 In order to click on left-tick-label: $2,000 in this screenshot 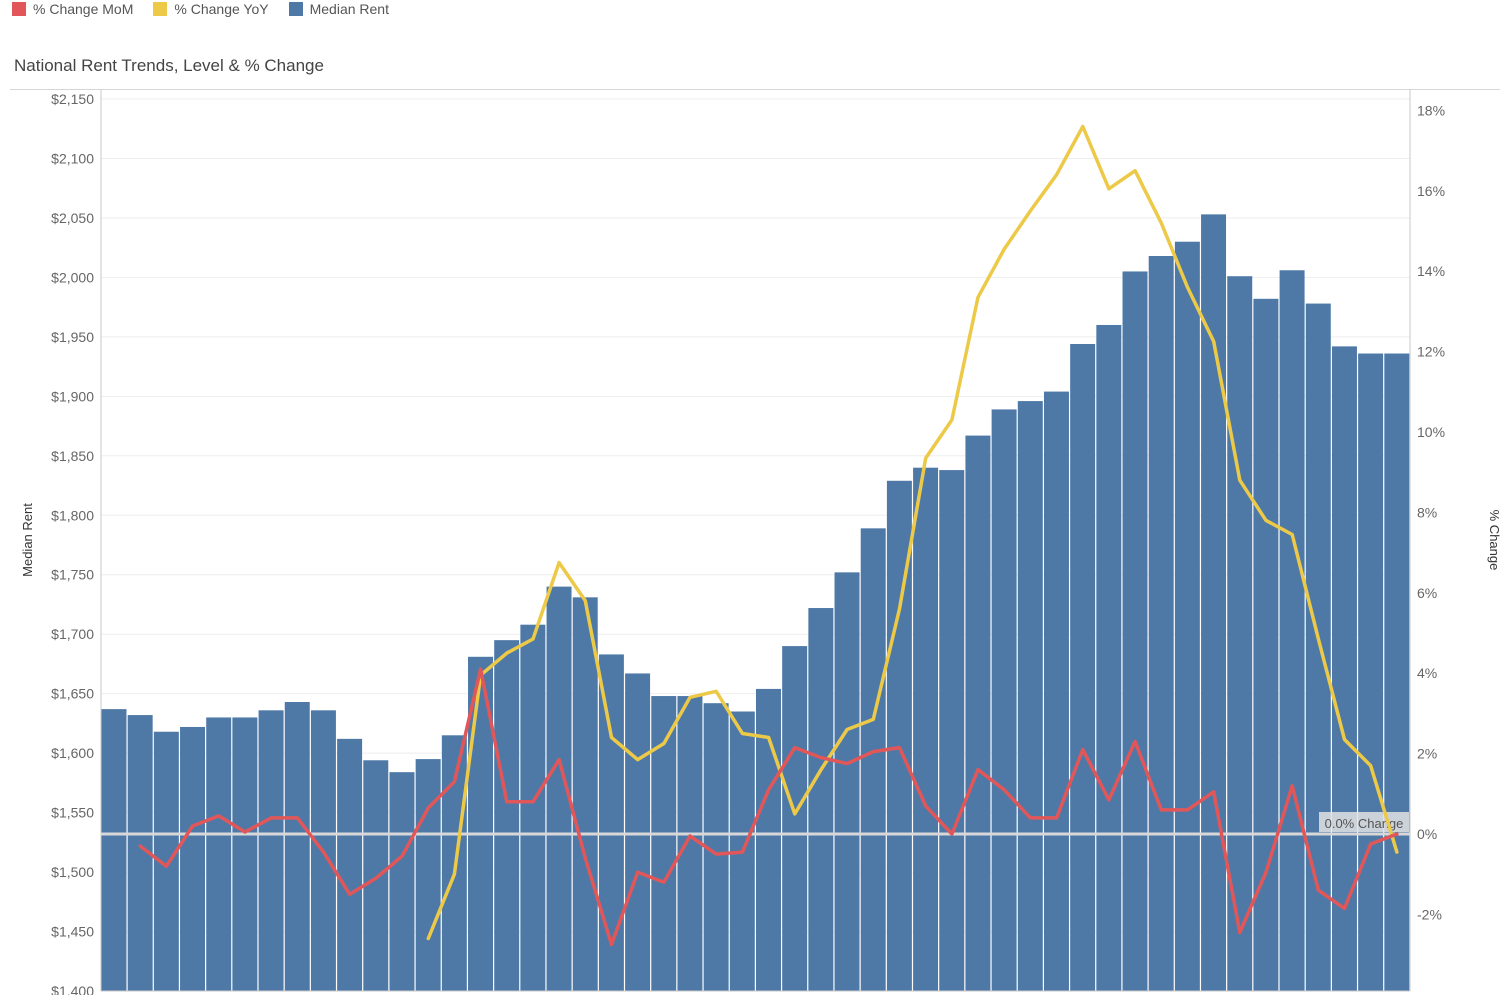, I will do `click(72, 277)`.